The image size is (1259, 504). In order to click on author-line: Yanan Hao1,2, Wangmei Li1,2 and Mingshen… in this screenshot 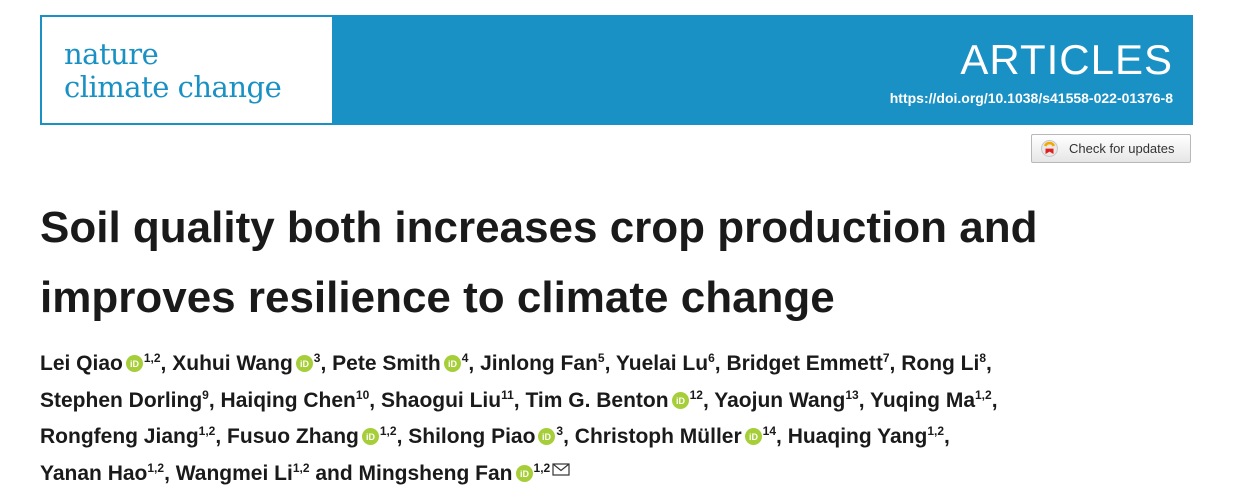, I will do `click(630, 474)`.